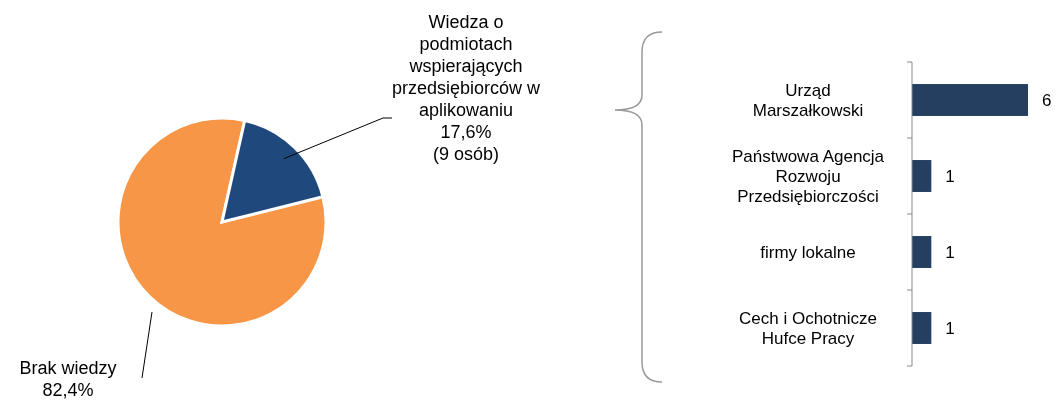 The height and width of the screenshot is (405, 1062). Describe the element at coordinates (466, 143) in the screenshot. I see `data-label: 17,6% (9 osób)` at that location.